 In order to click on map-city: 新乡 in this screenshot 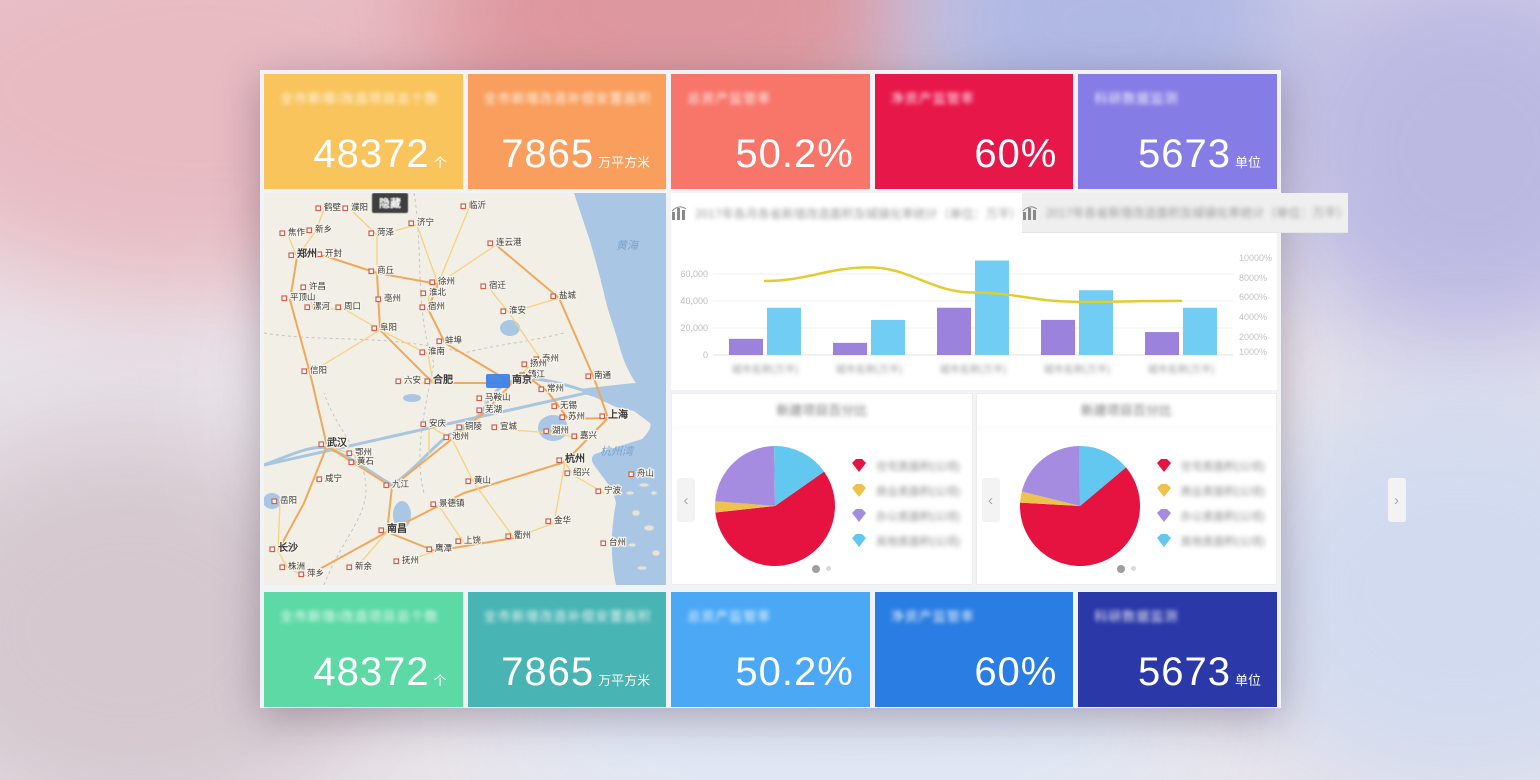, I will do `click(319, 229)`.